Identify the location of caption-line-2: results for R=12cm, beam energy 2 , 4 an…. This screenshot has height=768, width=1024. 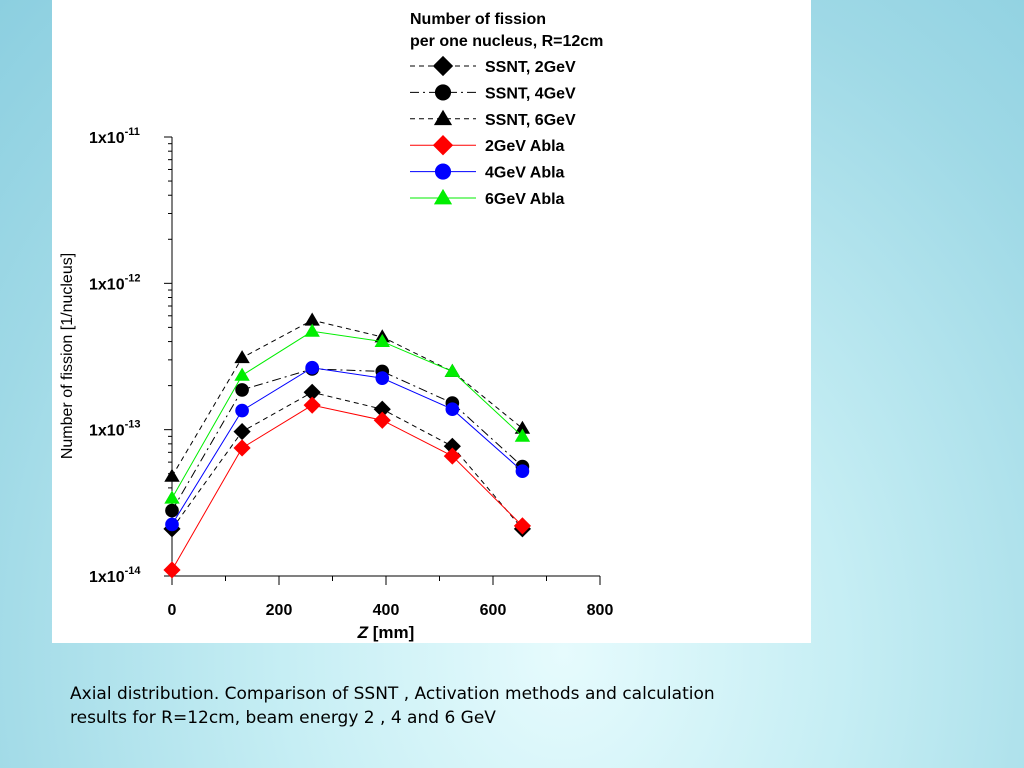
(283, 718).